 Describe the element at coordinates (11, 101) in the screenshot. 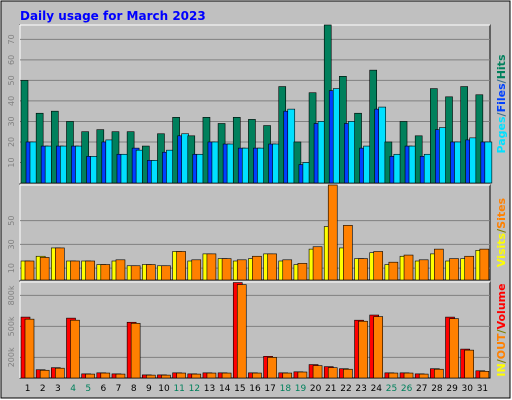

I see `y-tick-label: 40` at that location.